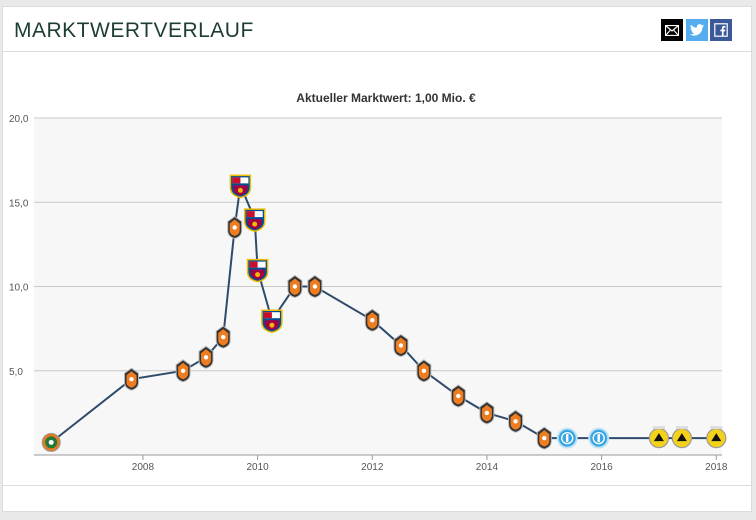  I want to click on share-mail-button, so click(672, 30).